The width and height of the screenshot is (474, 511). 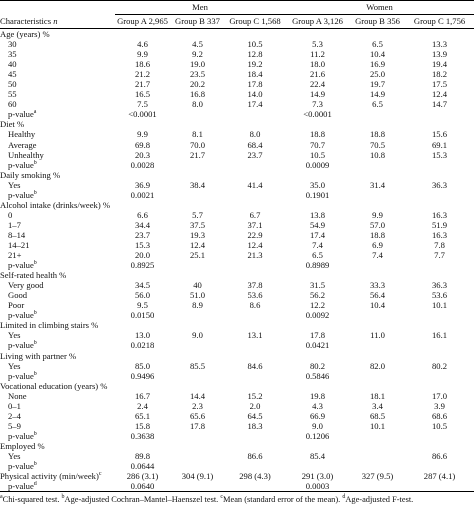 I want to click on value-cell: 8.6, so click(x=255, y=305).